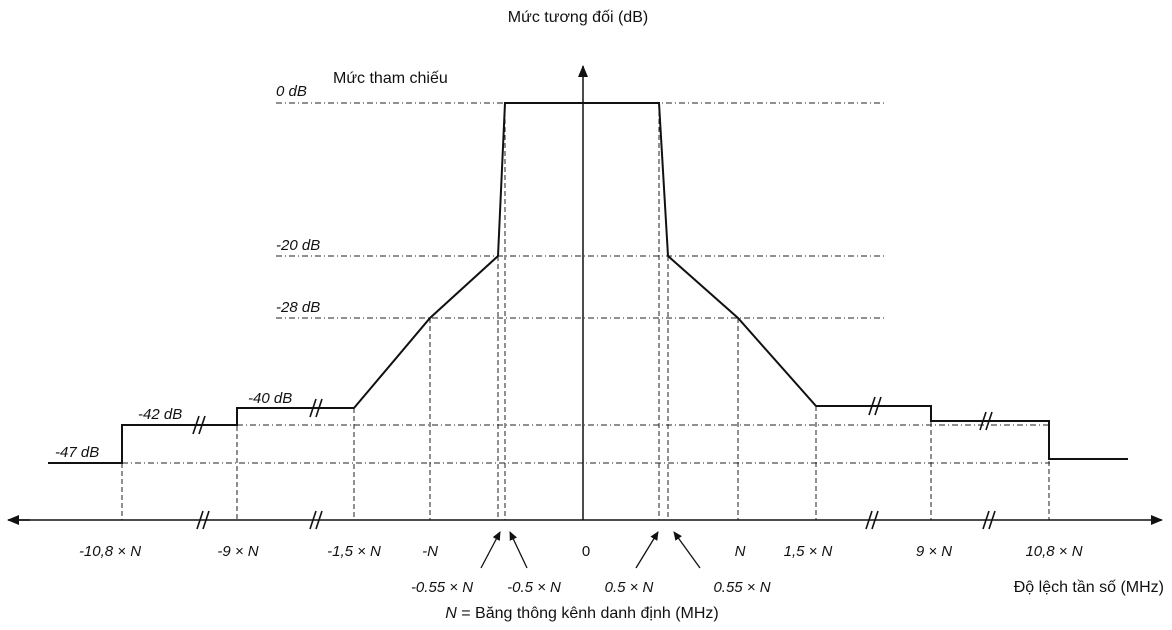  I want to click on x-axis-break-marks, so click(596, 520).